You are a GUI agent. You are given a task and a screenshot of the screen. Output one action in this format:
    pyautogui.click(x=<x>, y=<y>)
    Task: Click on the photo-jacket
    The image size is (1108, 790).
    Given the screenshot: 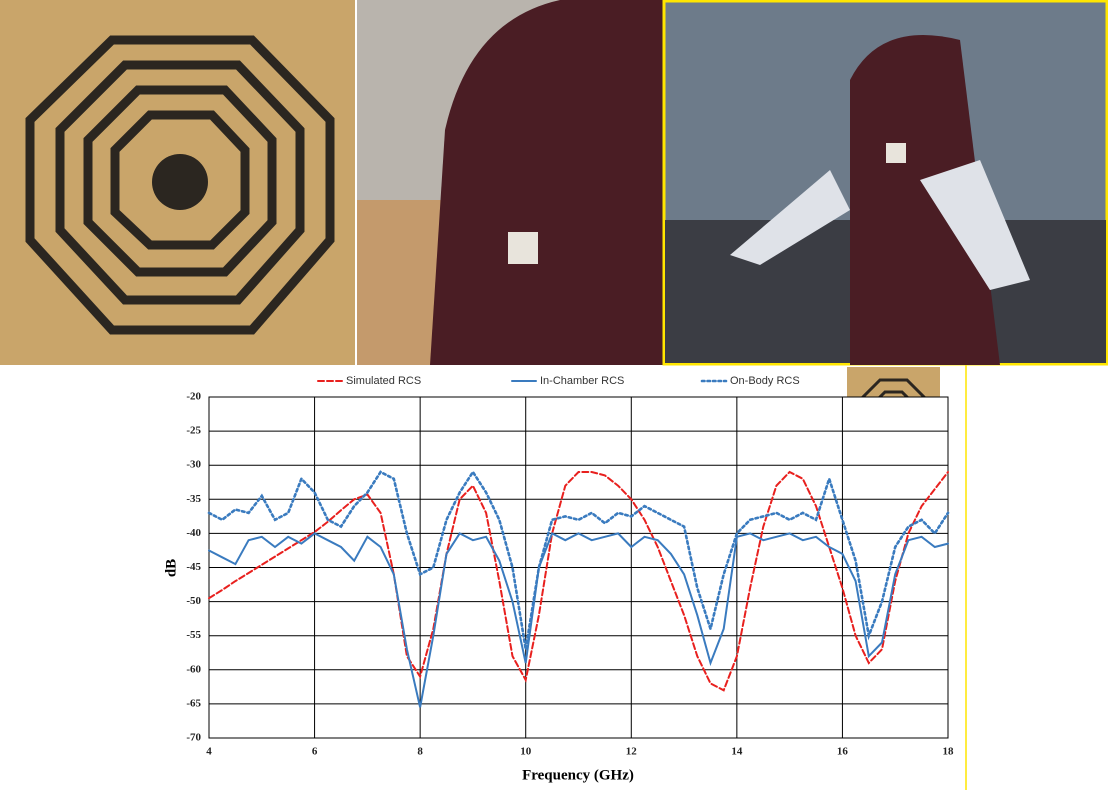 What is the action you would take?
    pyautogui.click(x=546, y=182)
    